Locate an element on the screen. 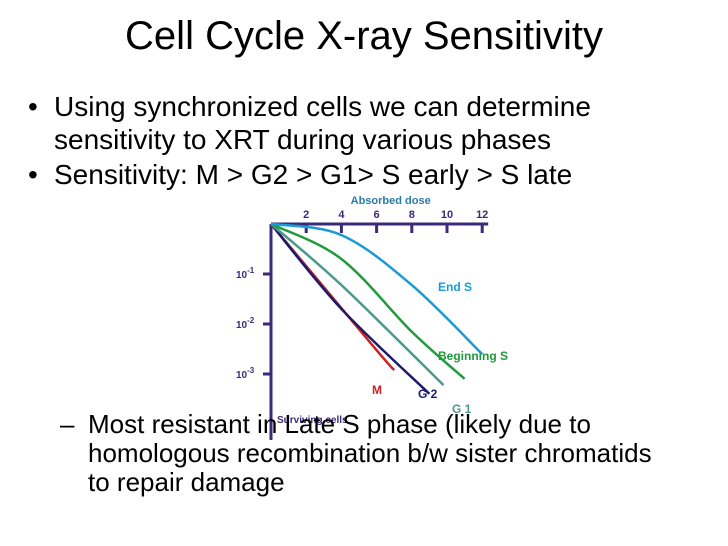 This screenshot has width=728, height=546. y-tick-label: 10⁻¹ is located at coordinates (245, 273).